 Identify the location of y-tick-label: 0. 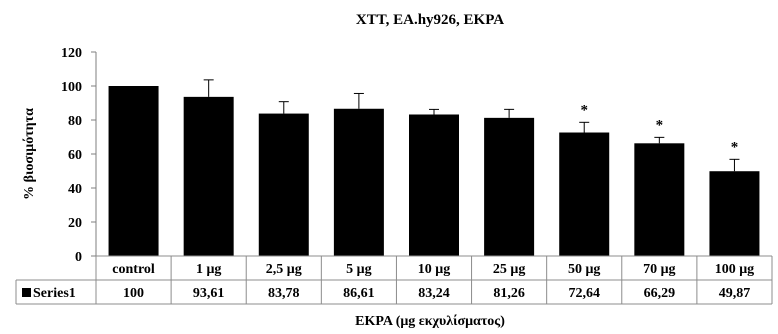
(78, 257).